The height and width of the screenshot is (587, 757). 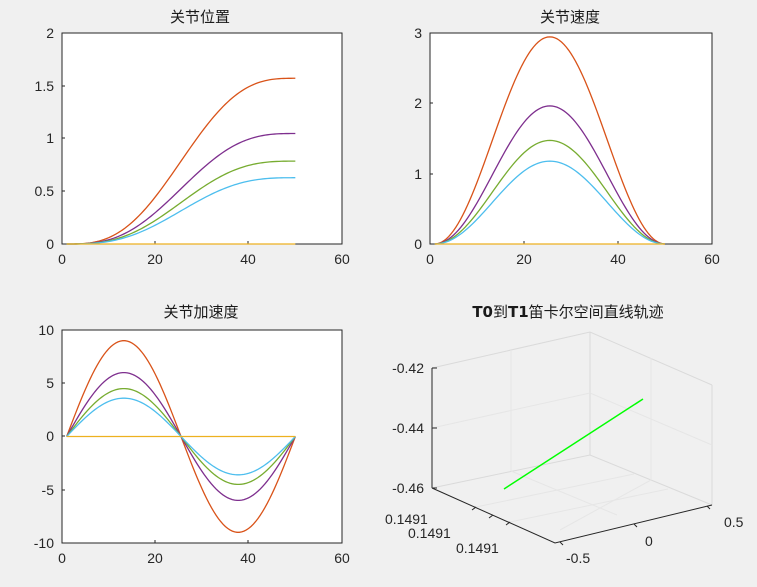 I want to click on z-tick-label: -0.44, so click(x=408, y=428).